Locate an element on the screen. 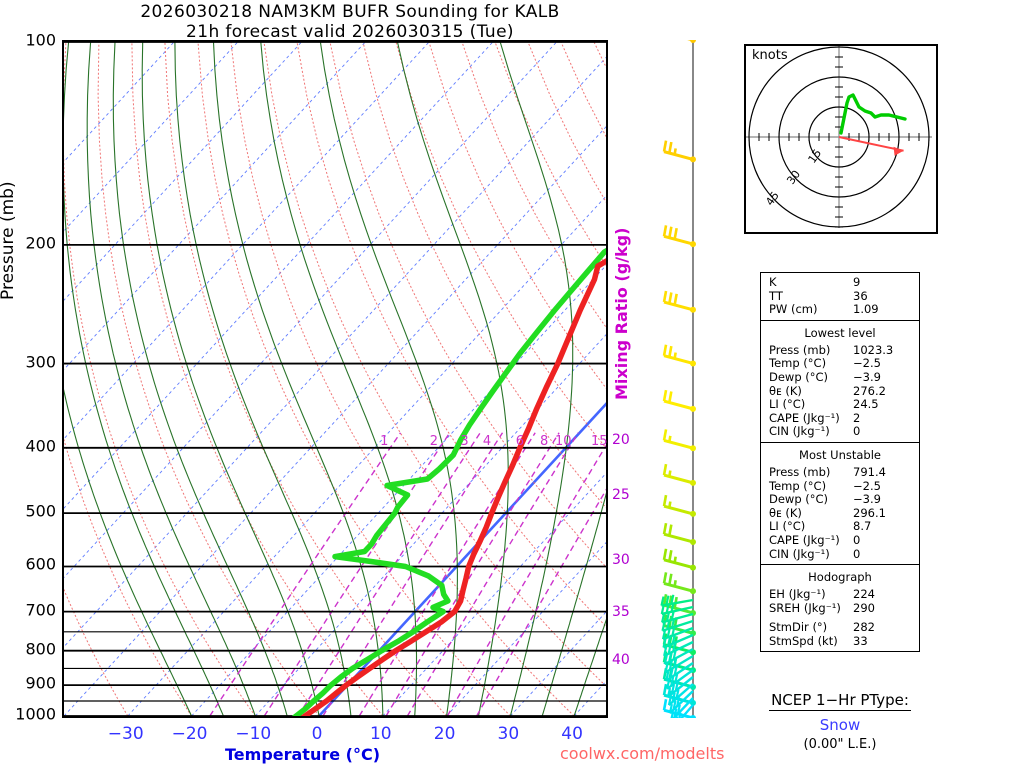 The width and height of the screenshot is (1024, 768). title-line-2: 21h forecast valid 2026030315 (Tue) is located at coordinates (350, 32).